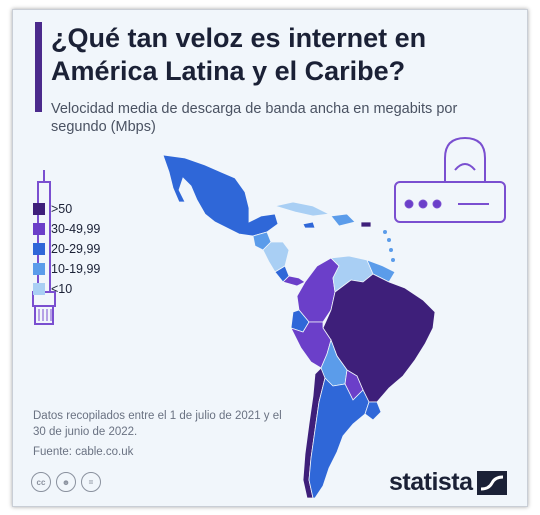 The height and width of the screenshot is (515, 540). Describe the element at coordinates (76, 229) in the screenshot. I see `legend-label: 30-49,99` at that location.